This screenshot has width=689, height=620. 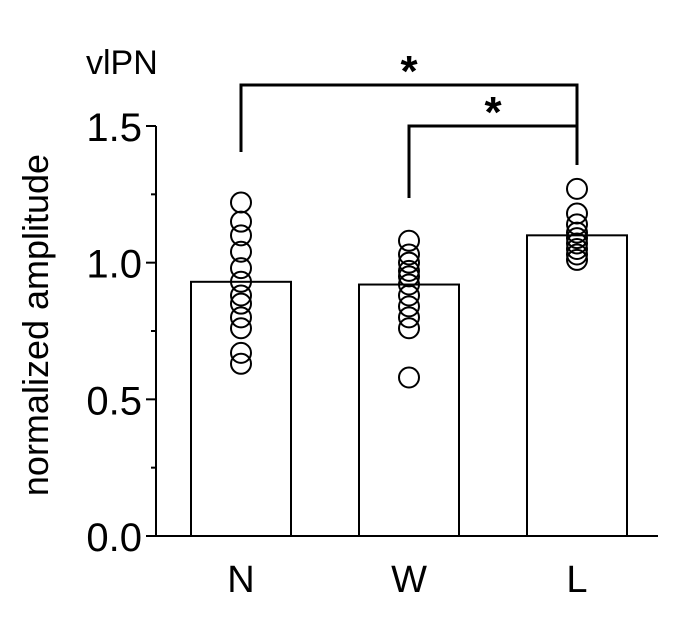 What do you see at coordinates (240, 580) in the screenshot?
I see `x-tick-label-N: N` at bounding box center [240, 580].